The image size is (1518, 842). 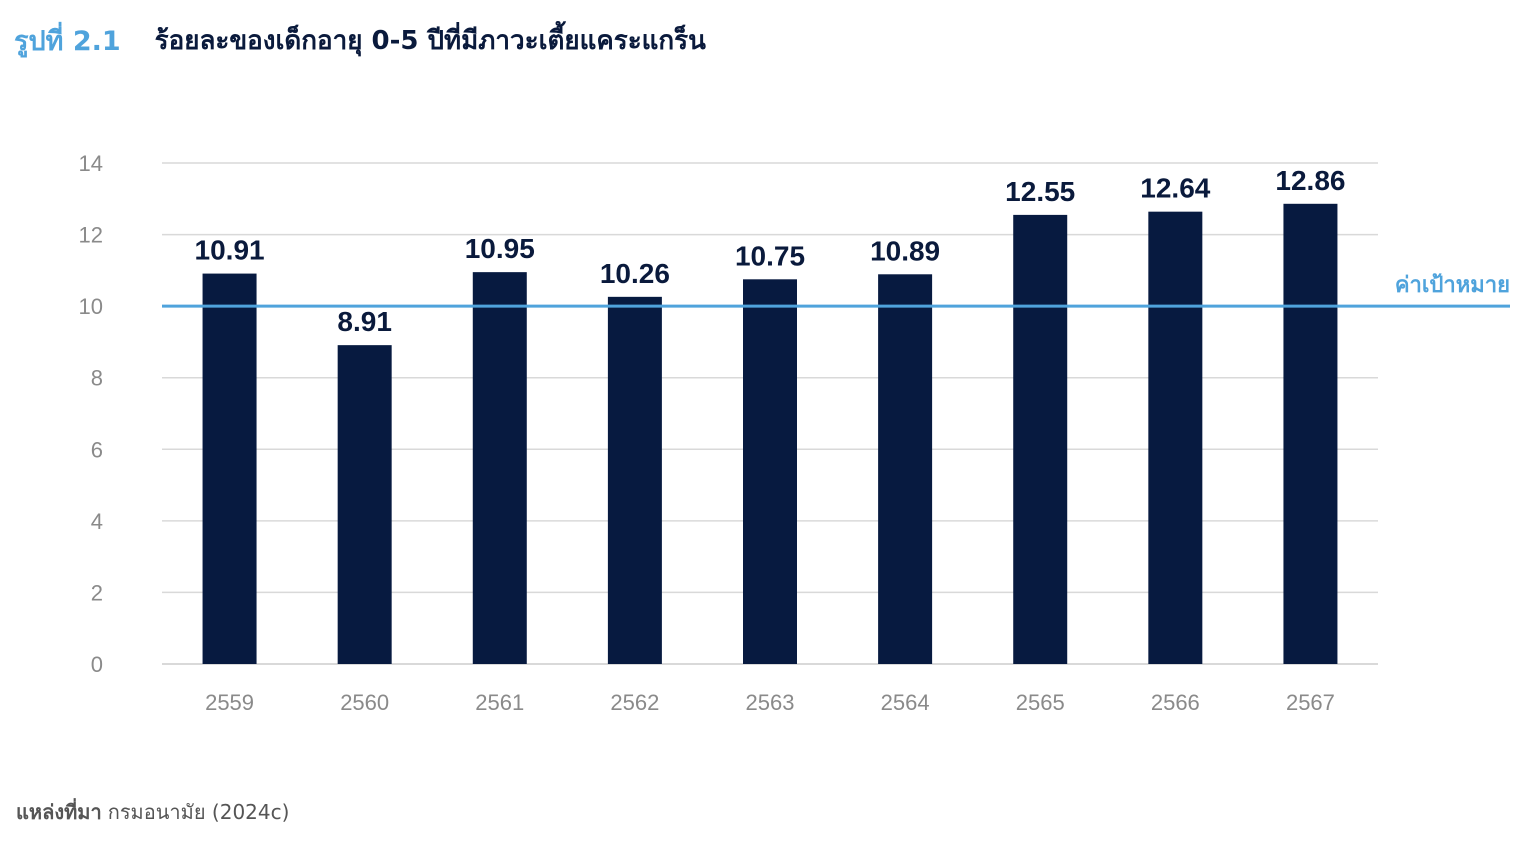 What do you see at coordinates (91, 235) in the screenshot?
I see `y-tick-label: 12` at bounding box center [91, 235].